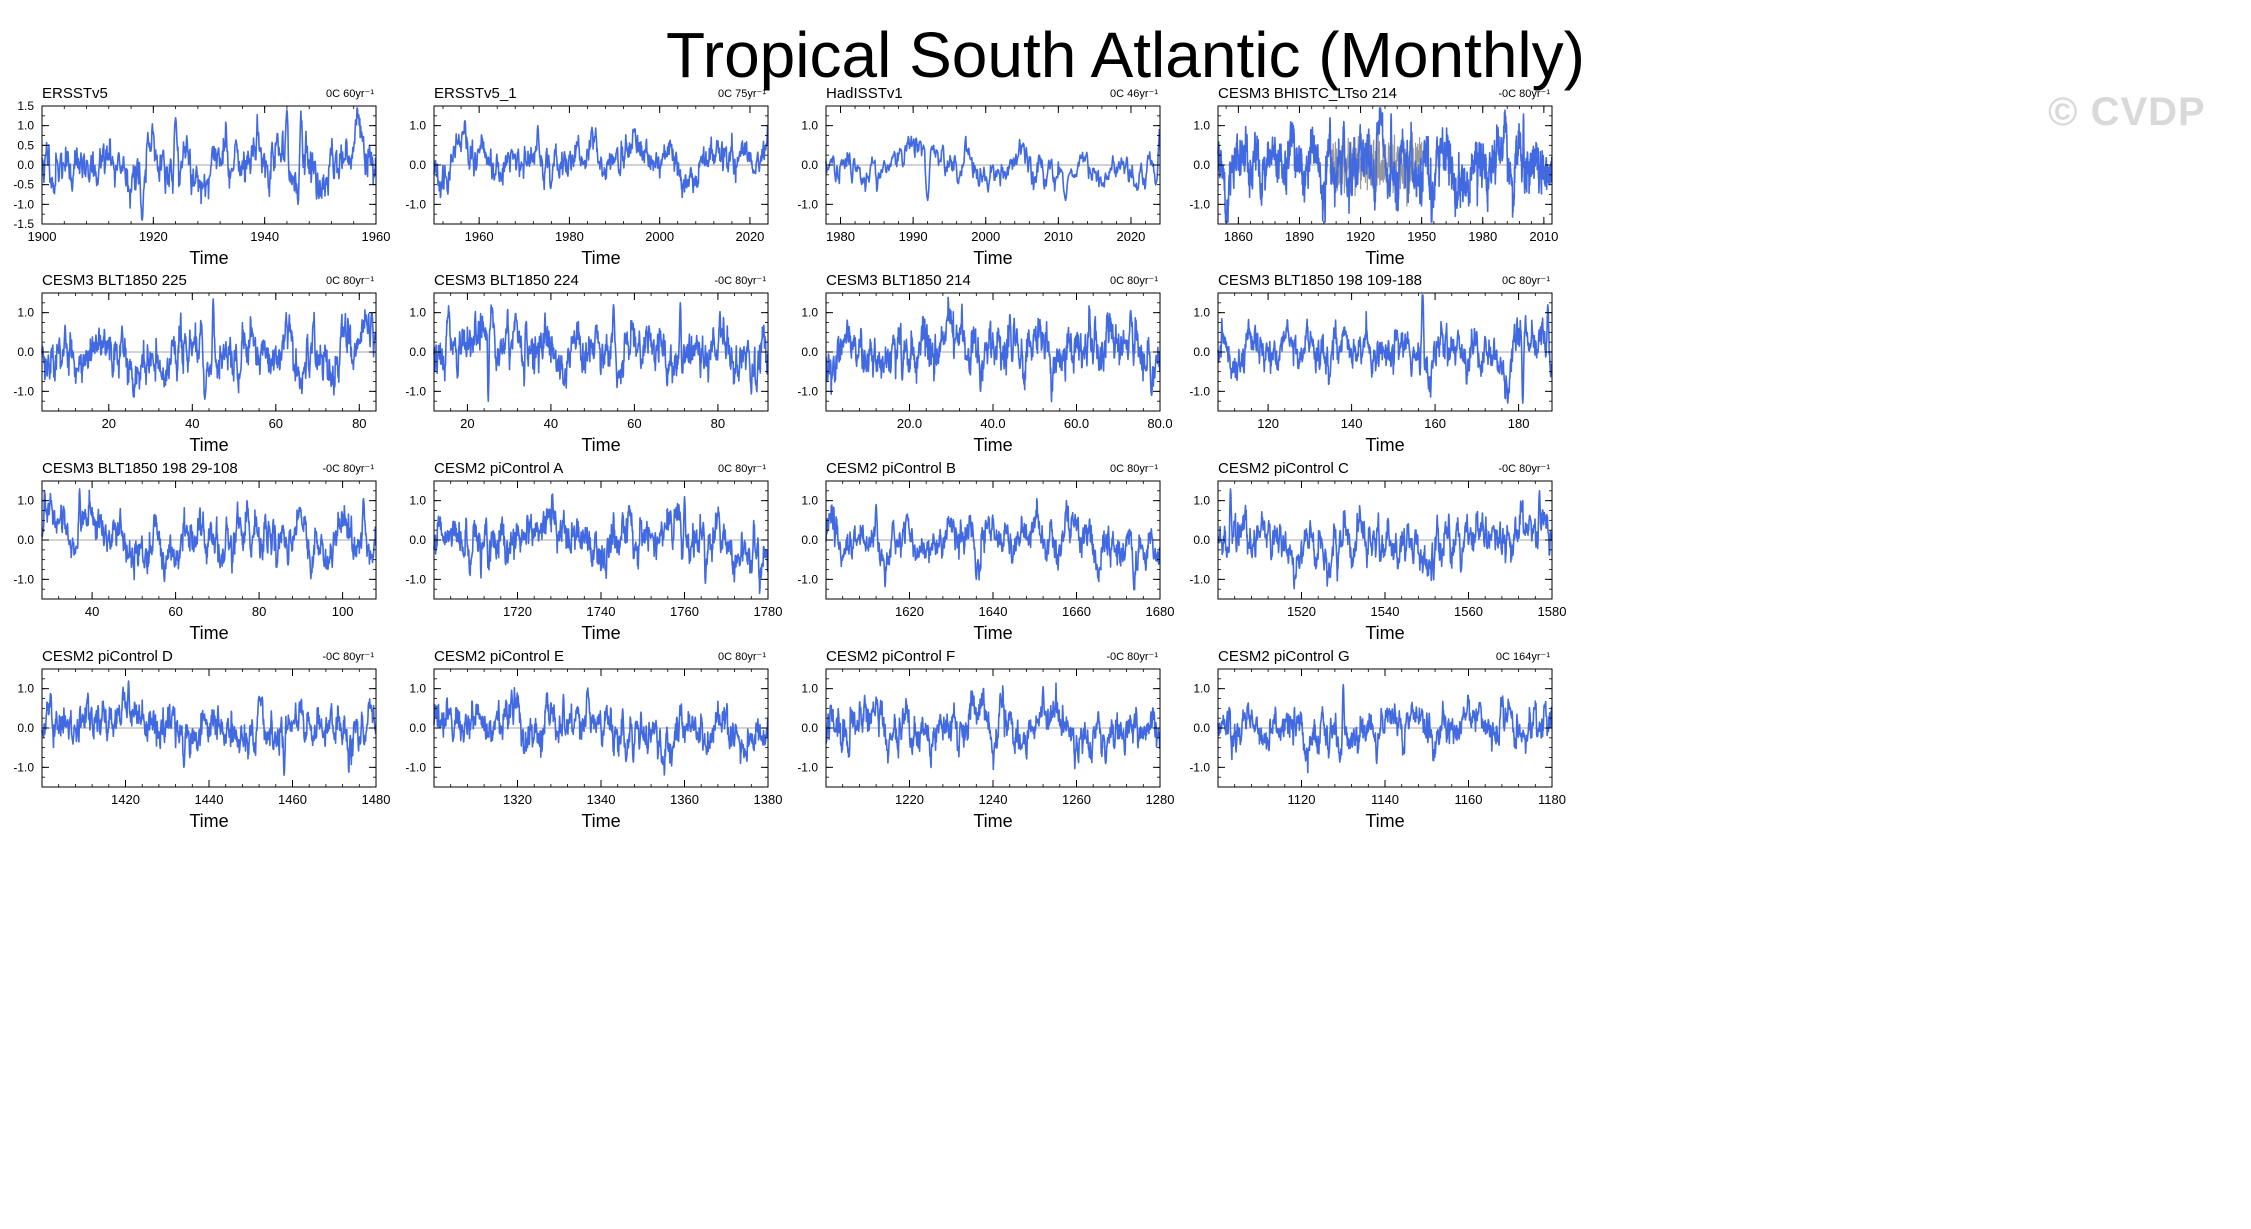 The width and height of the screenshot is (2251, 1229). I want to click on x-tick-label: 1980, so click(1482, 236).